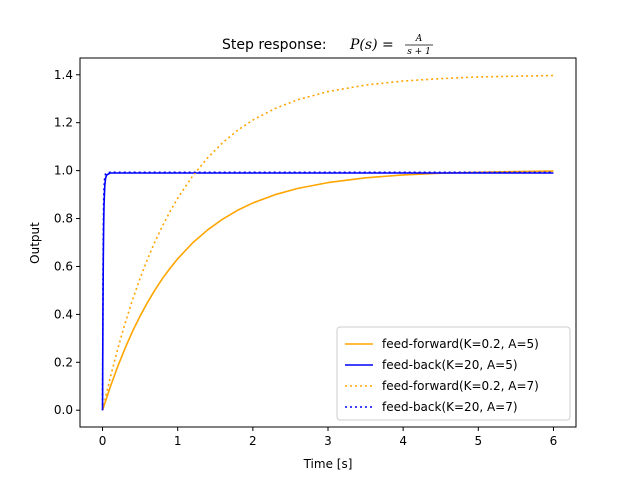 This screenshot has height=480, width=640. I want to click on y-tick-label: 0.2, so click(63, 362).